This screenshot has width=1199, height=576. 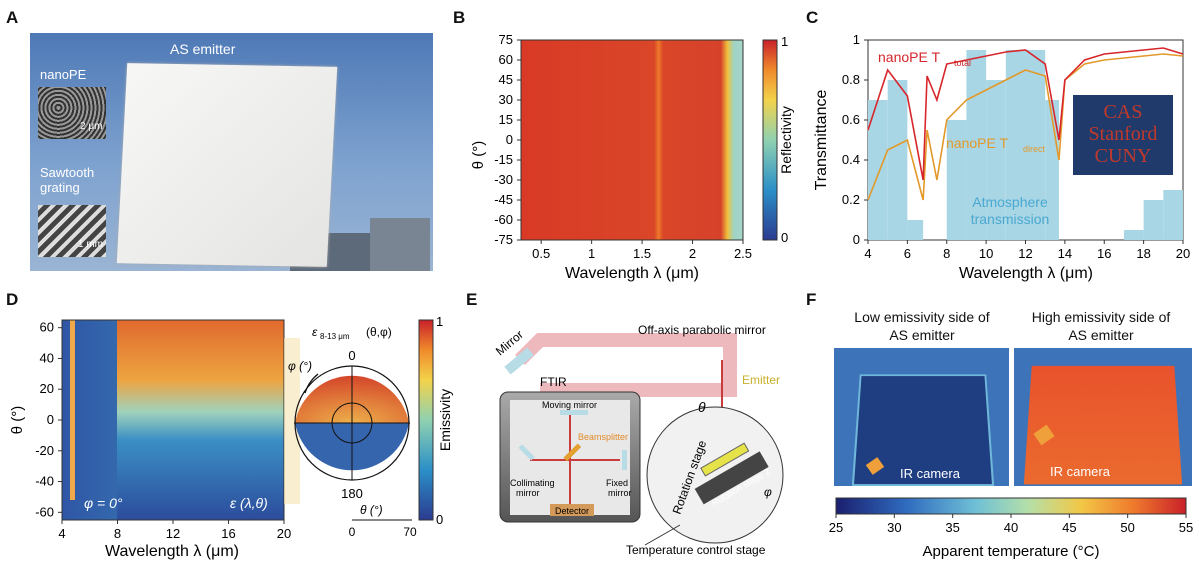 I want to click on d-xtick-label: 4, so click(x=61, y=533).